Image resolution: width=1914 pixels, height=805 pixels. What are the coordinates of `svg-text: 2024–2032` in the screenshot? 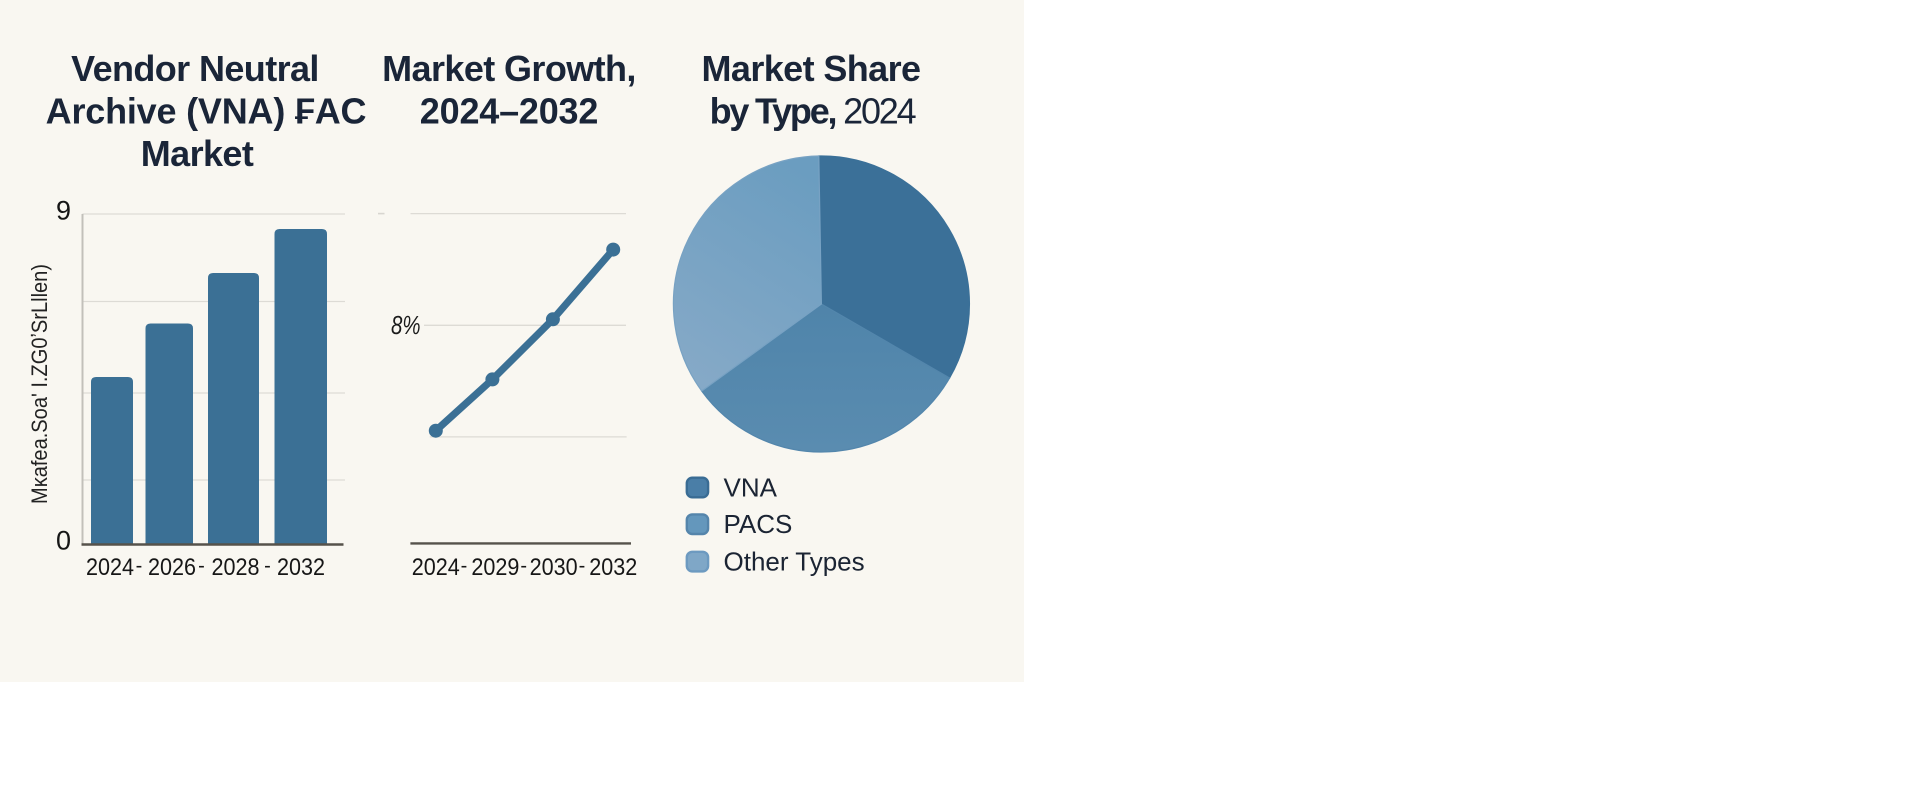 It's located at (509, 111).